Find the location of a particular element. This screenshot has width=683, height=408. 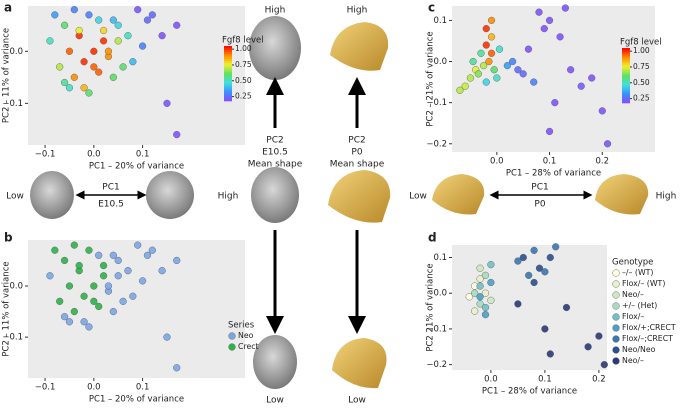

annotation: PC1 is located at coordinates (110, 188).